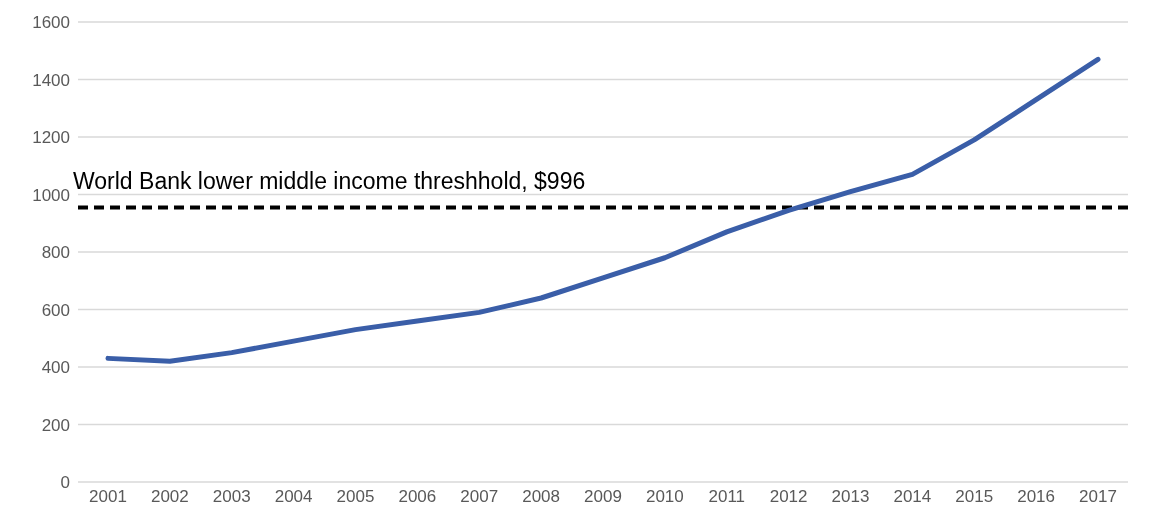 The height and width of the screenshot is (520, 1167). Describe the element at coordinates (479, 497) in the screenshot. I see `x-tick-label: 2007` at that location.